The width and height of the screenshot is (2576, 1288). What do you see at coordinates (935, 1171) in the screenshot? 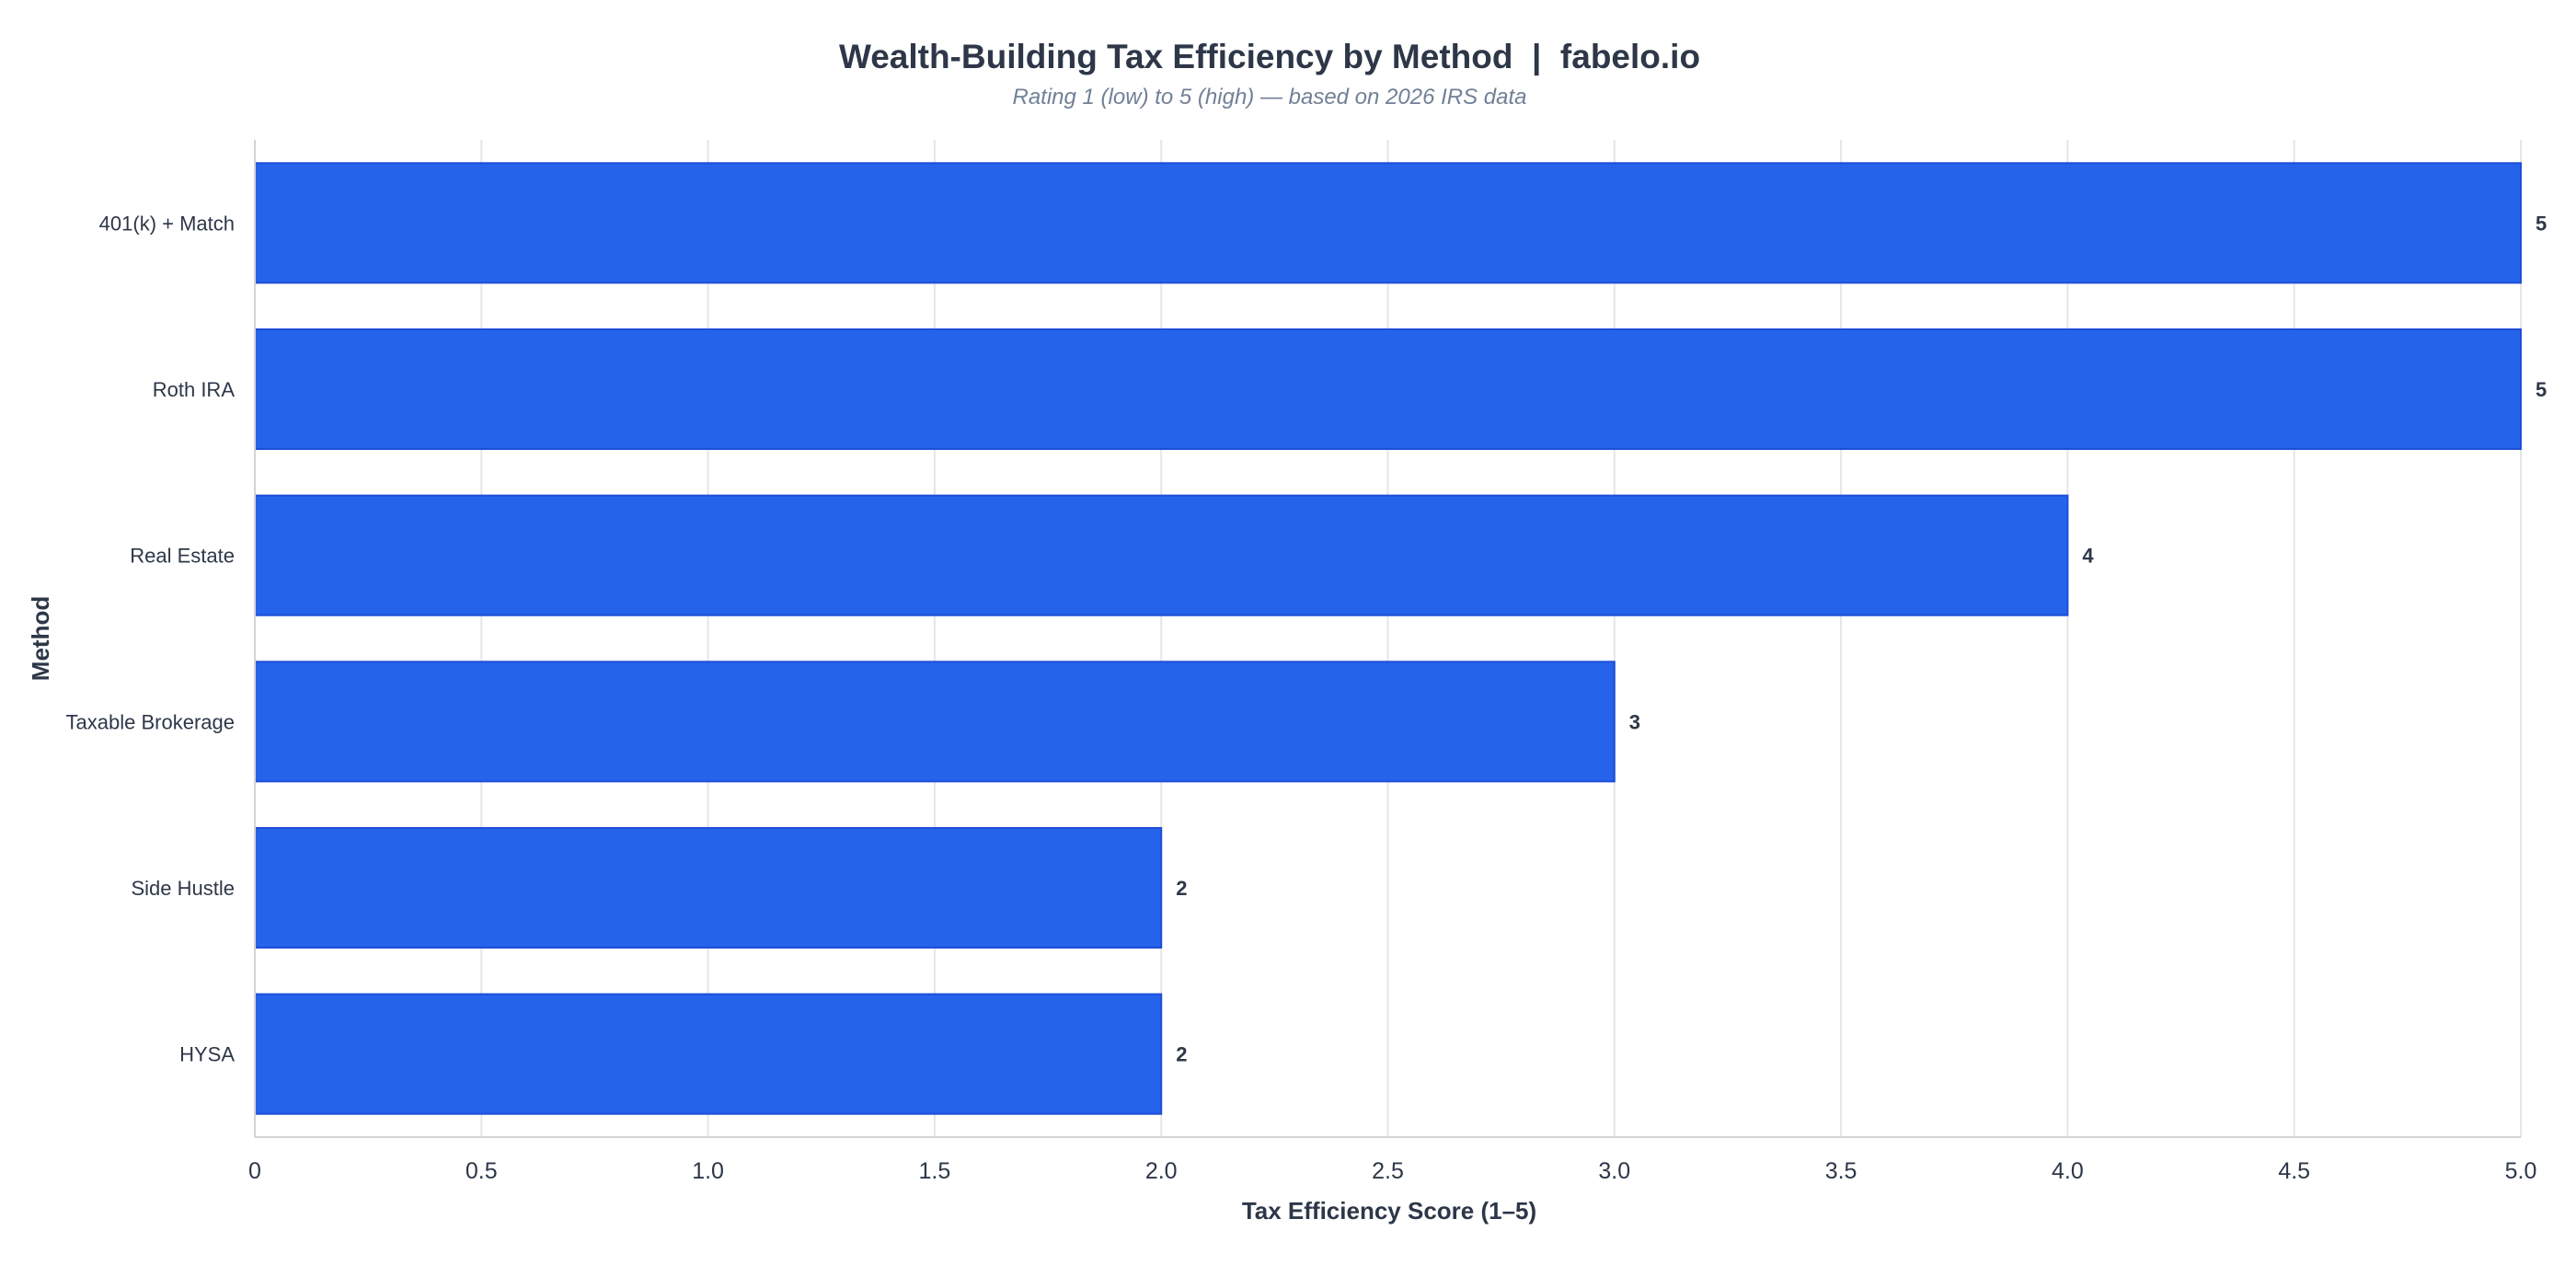
I see `x-tick-label: 1.5` at bounding box center [935, 1171].